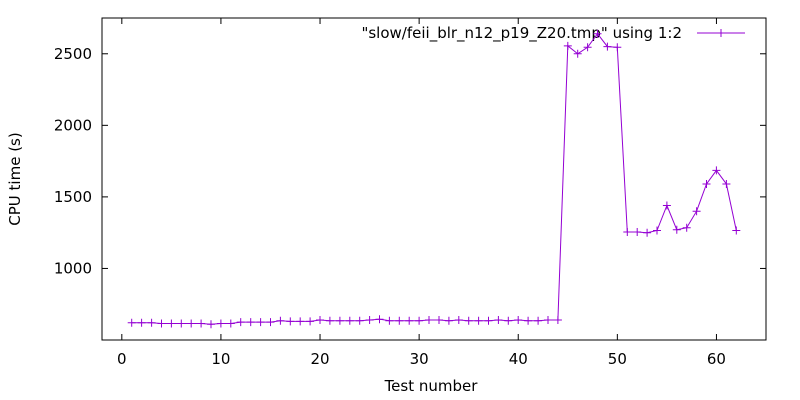 This screenshot has height=400, width=800. I want to click on y-axis-label: CPU time (s), so click(15, 178).